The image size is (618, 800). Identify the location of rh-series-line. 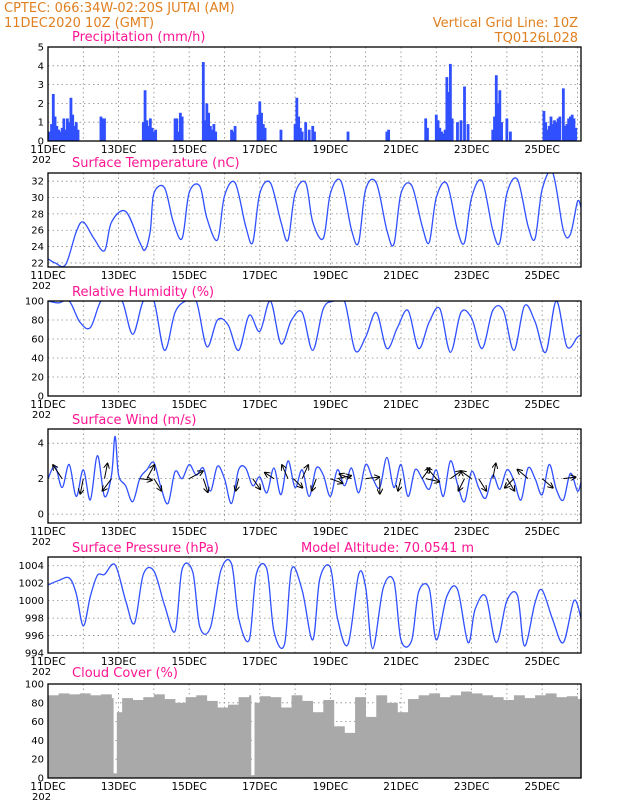
(314, 327).